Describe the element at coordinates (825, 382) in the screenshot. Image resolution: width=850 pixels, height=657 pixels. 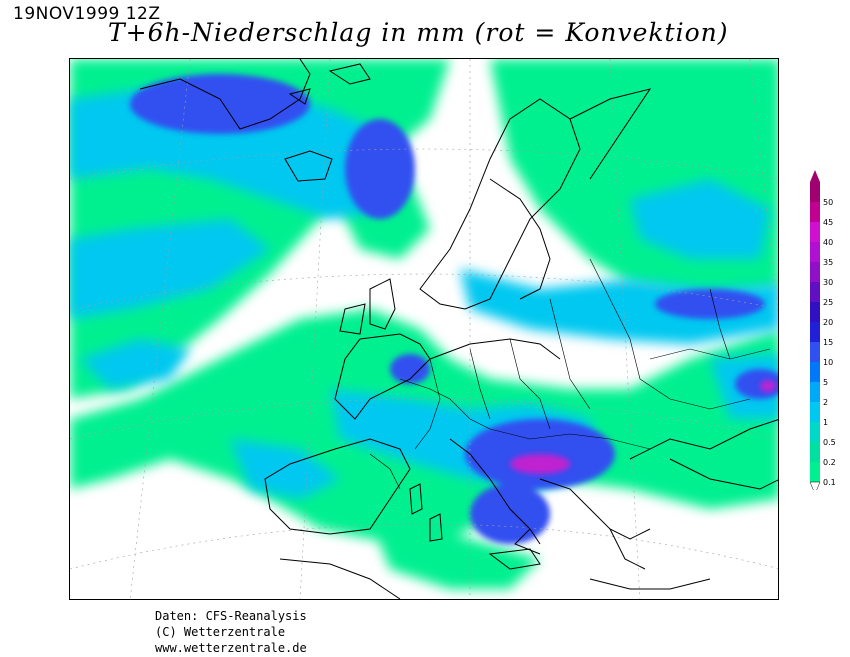
I see `legend-tick-label: 5` at that location.